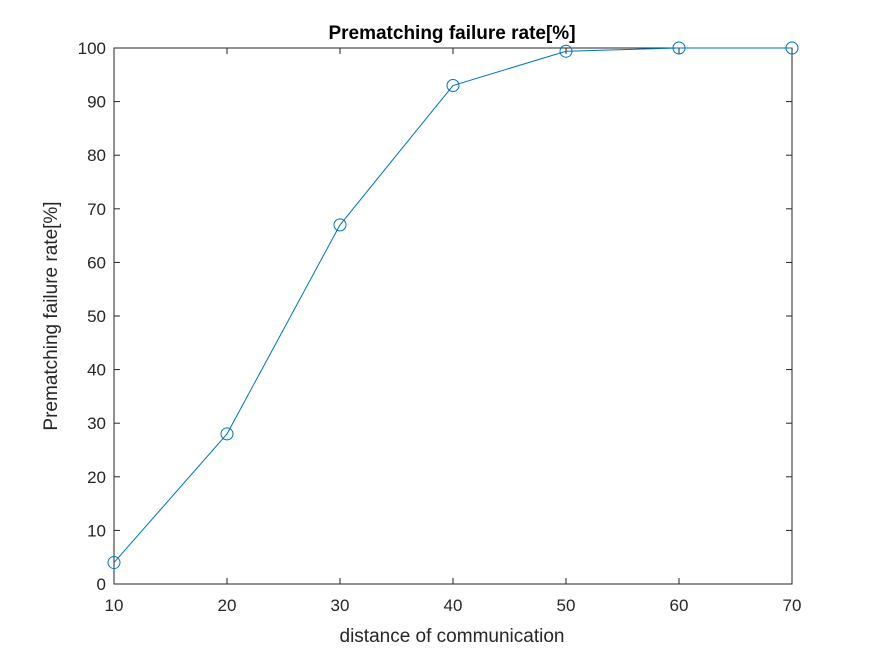 The width and height of the screenshot is (875, 661). I want to click on x-tick-label: 10, so click(114, 605).